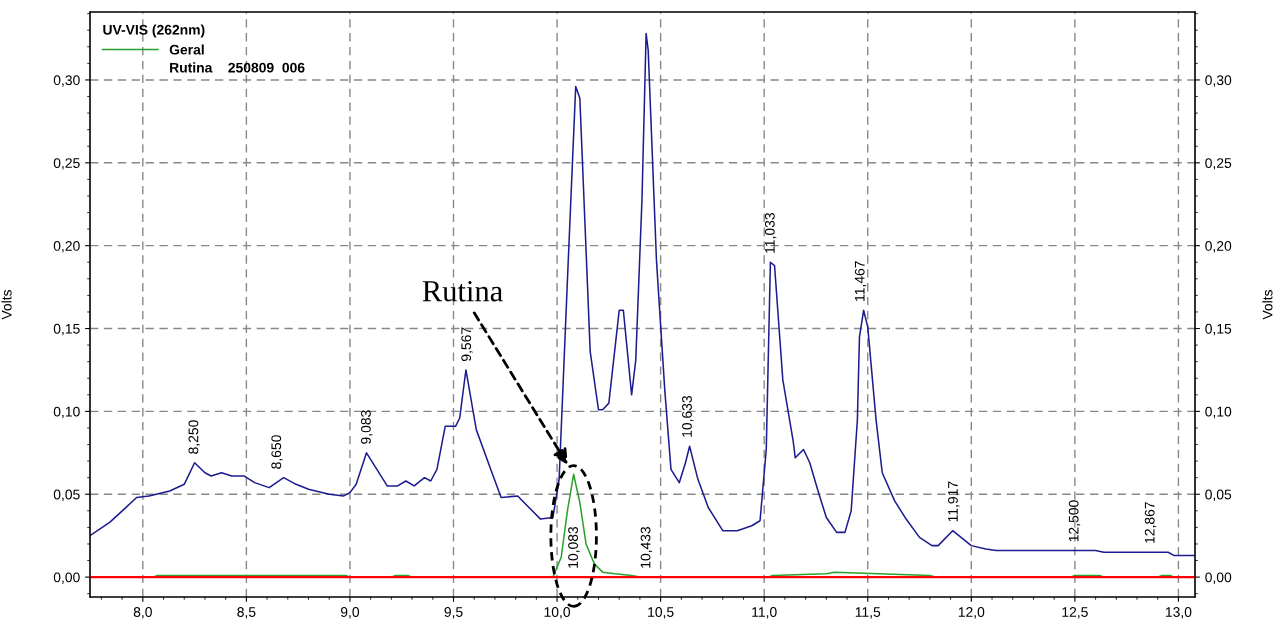  I want to click on y-tick-label: 0,00, so click(66, 578).